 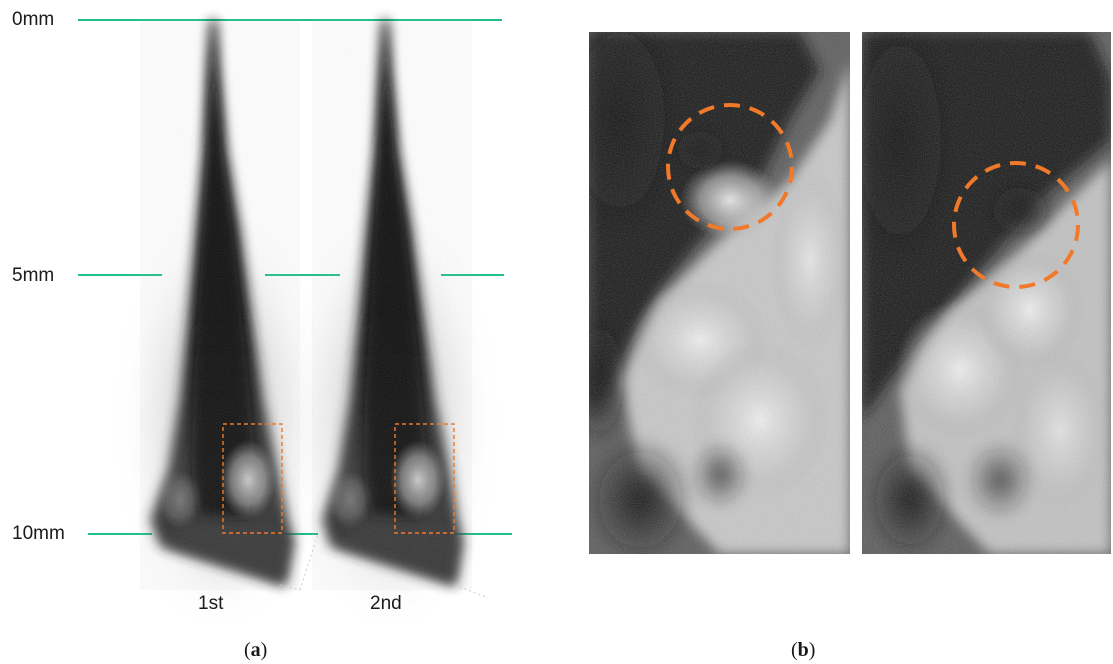 What do you see at coordinates (33, 275) in the screenshot?
I see `scale-label-5mm: 5mm` at bounding box center [33, 275].